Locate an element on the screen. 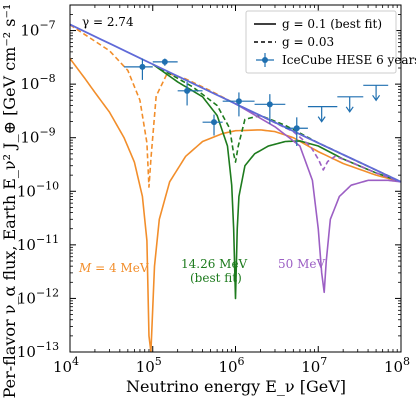 Image resolution: width=416 pixels, height=407 pixels. y-tick-label: 10⁻¹⁰ is located at coordinates (38, 189).